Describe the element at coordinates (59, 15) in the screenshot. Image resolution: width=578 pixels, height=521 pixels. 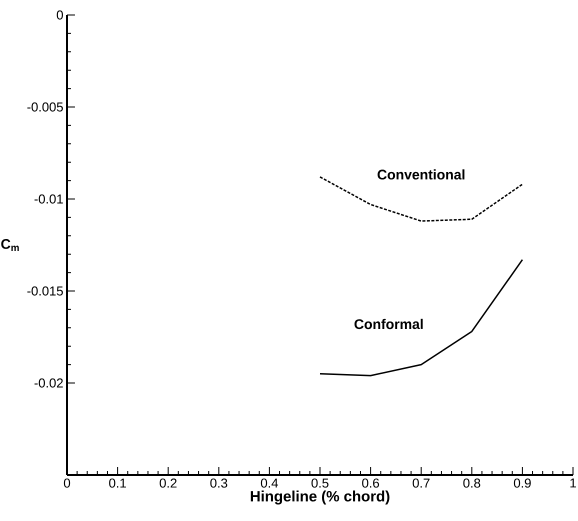
I see `y-tick-label: 0` at that location.